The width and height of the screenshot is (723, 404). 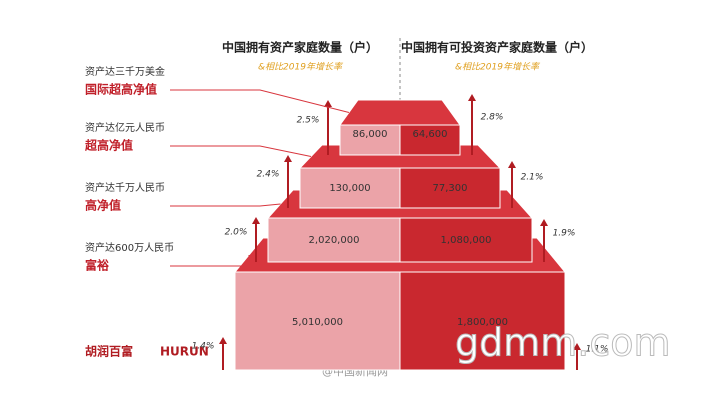 What do you see at coordinates (300, 47) in the screenshot?
I see `left-title: 中国拥有资产家庭数量（户）` at bounding box center [300, 47].